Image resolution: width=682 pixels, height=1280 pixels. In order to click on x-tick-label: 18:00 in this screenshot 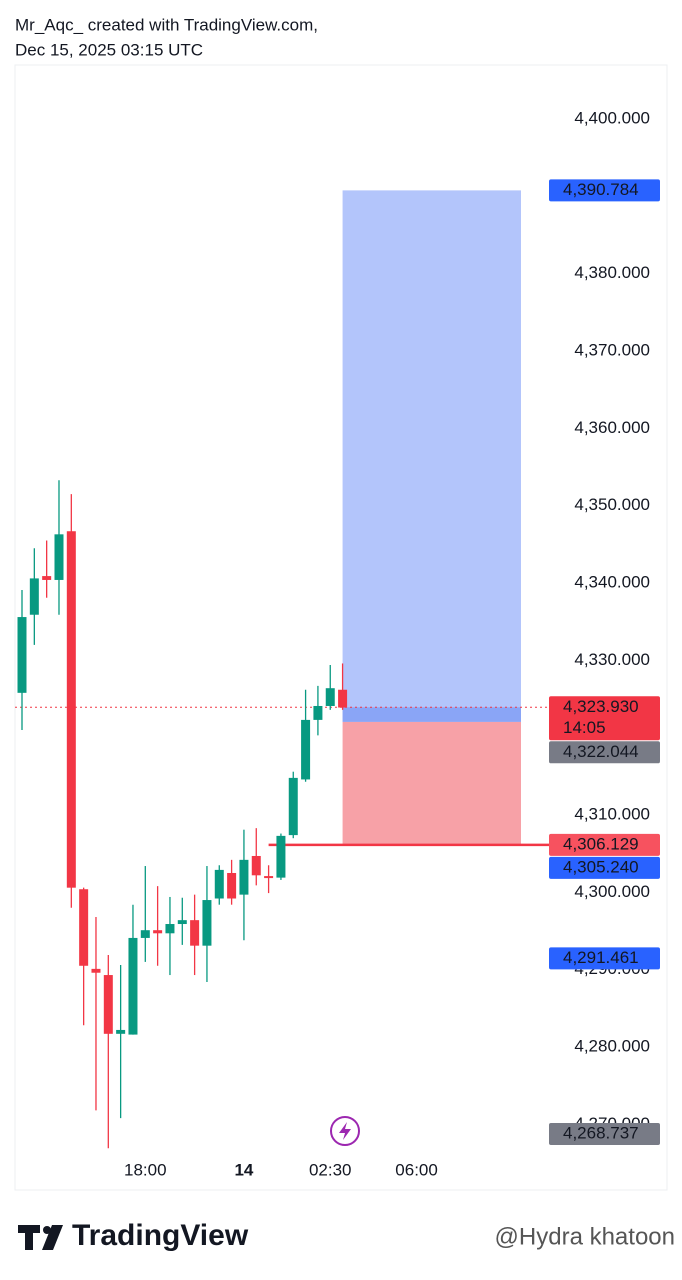, I will do `click(145, 1169)`.